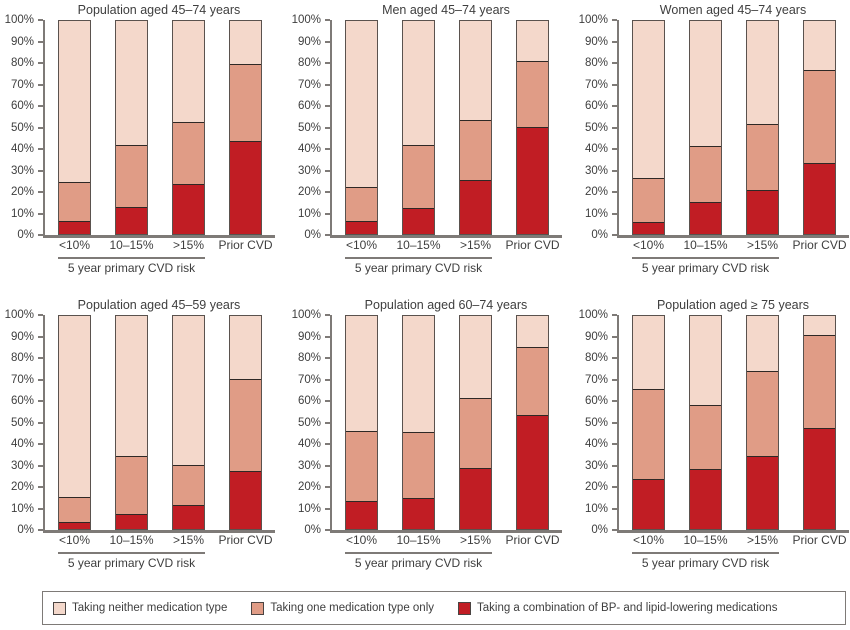  What do you see at coordinates (258, 608) in the screenshot?
I see `legend-swatch-one-icon` at bounding box center [258, 608].